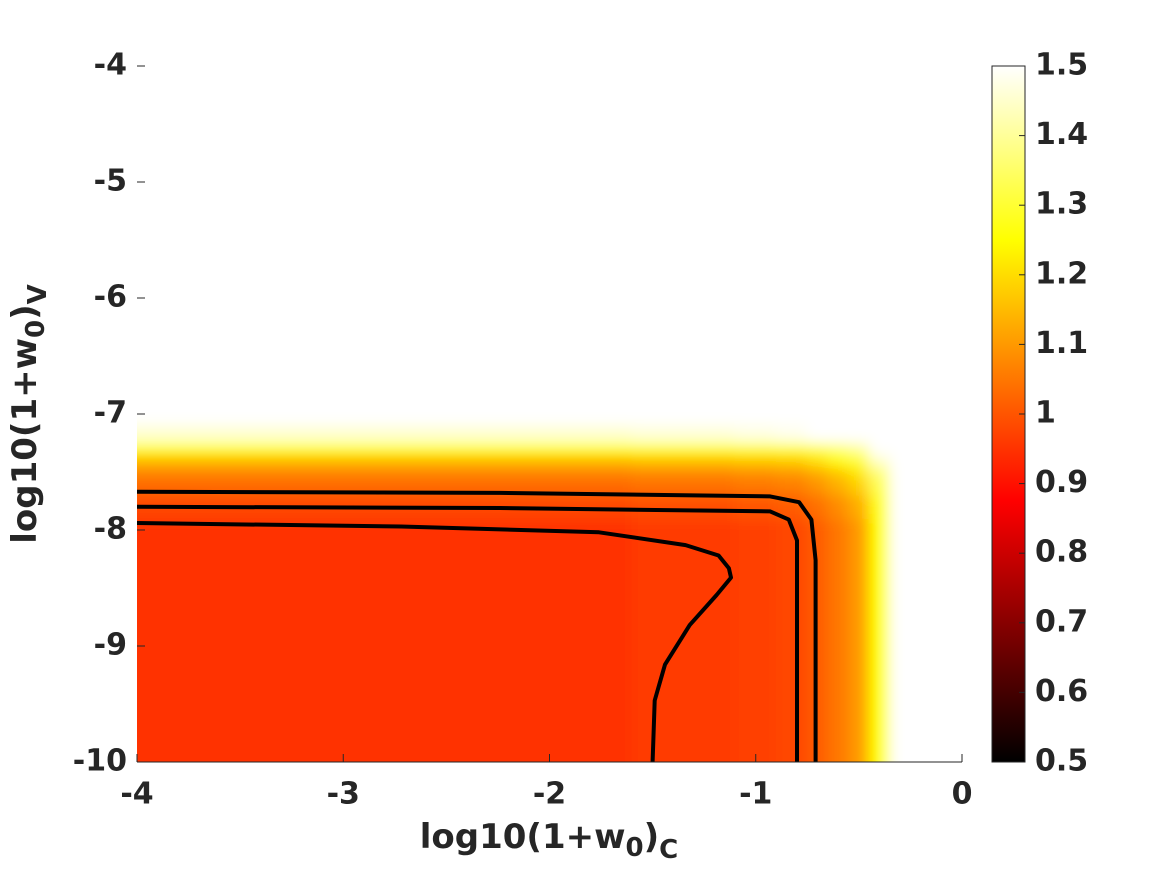  Describe the element at coordinates (1061, 552) in the screenshot. I see `colorbar-tick-label: 0.8` at that location.